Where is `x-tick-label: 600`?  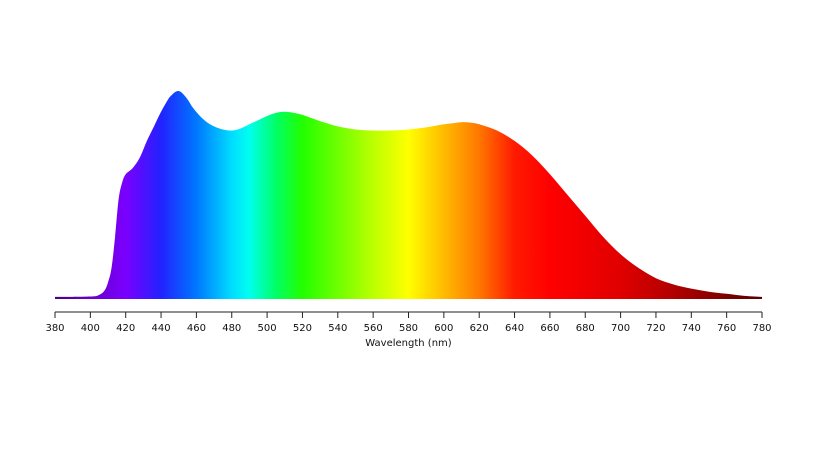 x-tick-label: 600 is located at coordinates (443, 328).